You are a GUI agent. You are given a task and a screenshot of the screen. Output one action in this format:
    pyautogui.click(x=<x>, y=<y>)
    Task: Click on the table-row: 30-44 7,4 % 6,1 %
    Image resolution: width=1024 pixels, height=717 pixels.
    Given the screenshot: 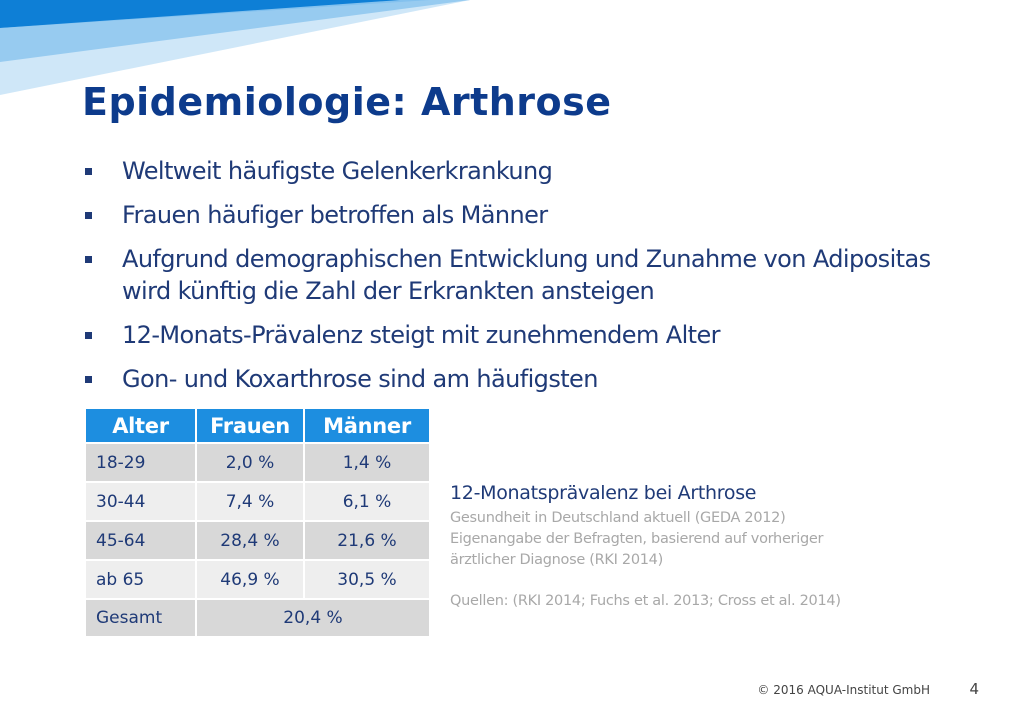 What is the action you would take?
    pyautogui.click(x=257, y=501)
    